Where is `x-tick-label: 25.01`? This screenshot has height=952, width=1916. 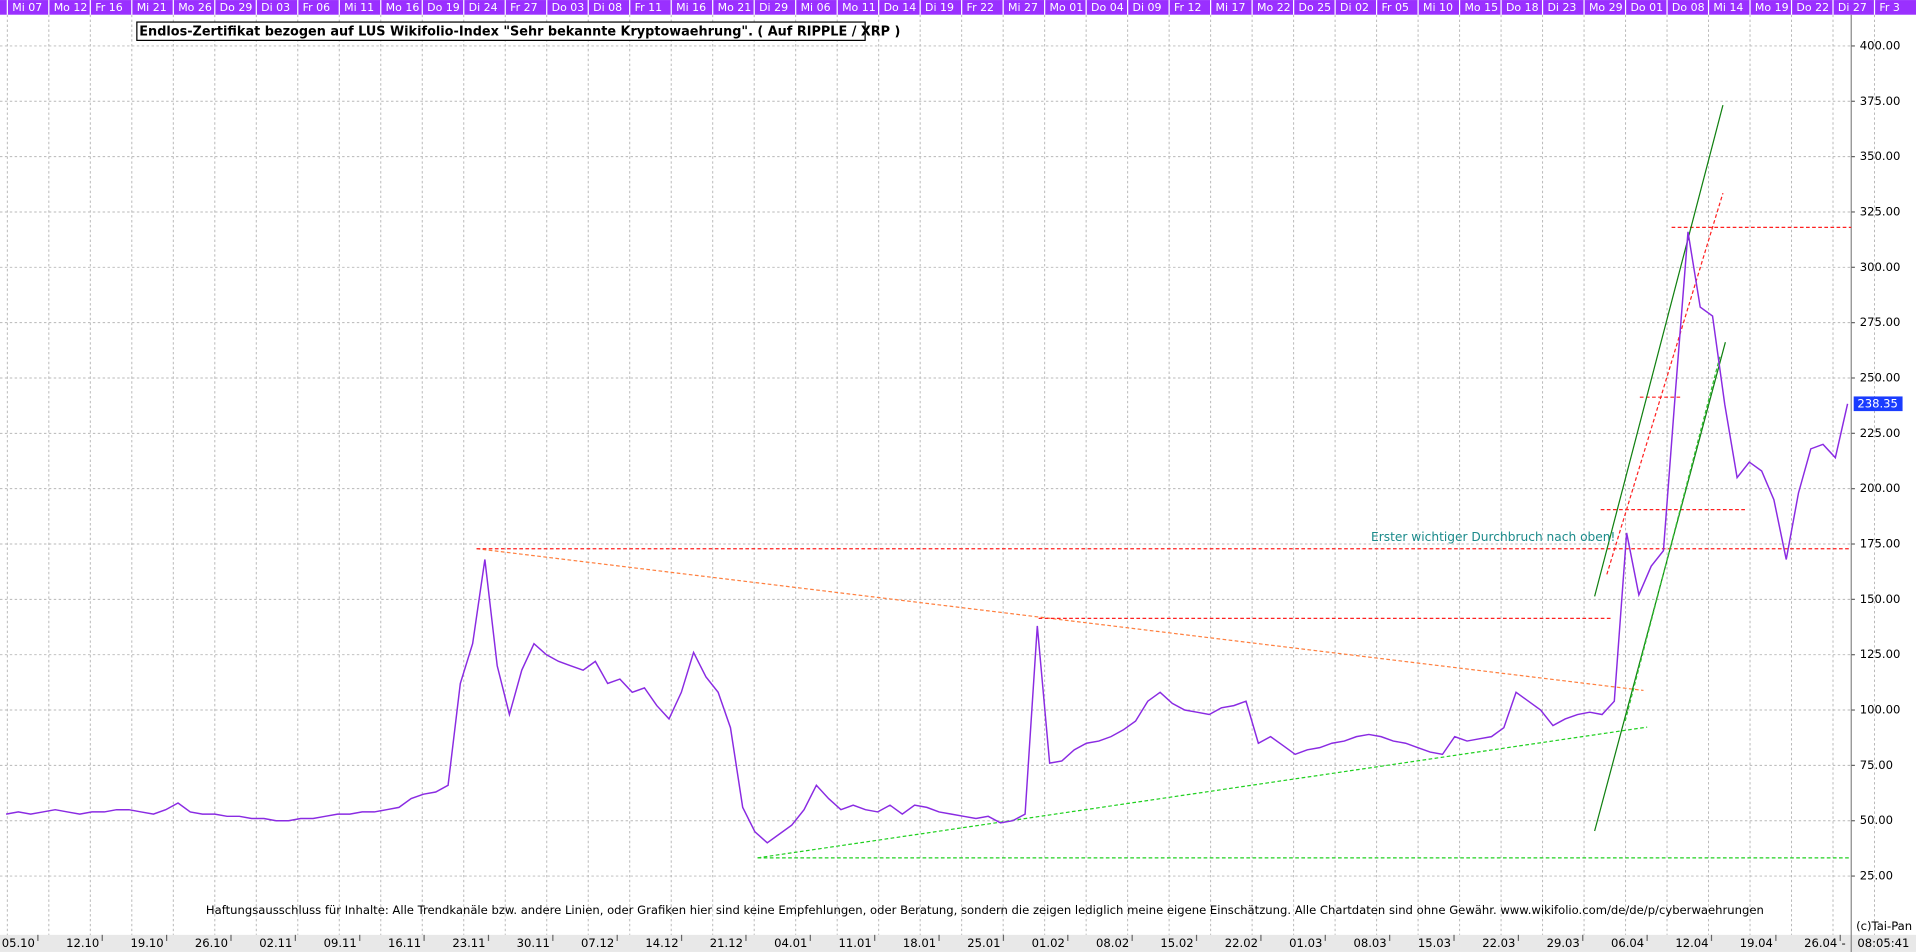 x-tick-label: 25.01 is located at coordinates (983, 943).